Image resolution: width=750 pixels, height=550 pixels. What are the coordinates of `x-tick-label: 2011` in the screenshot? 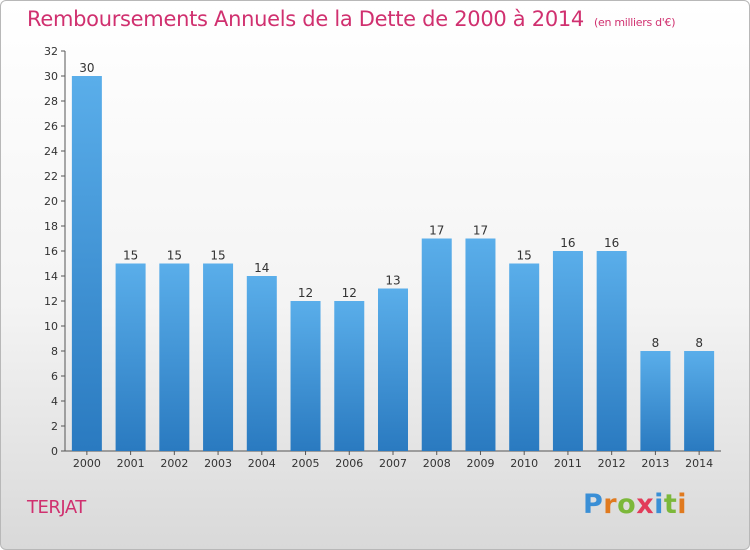 It's located at (568, 463).